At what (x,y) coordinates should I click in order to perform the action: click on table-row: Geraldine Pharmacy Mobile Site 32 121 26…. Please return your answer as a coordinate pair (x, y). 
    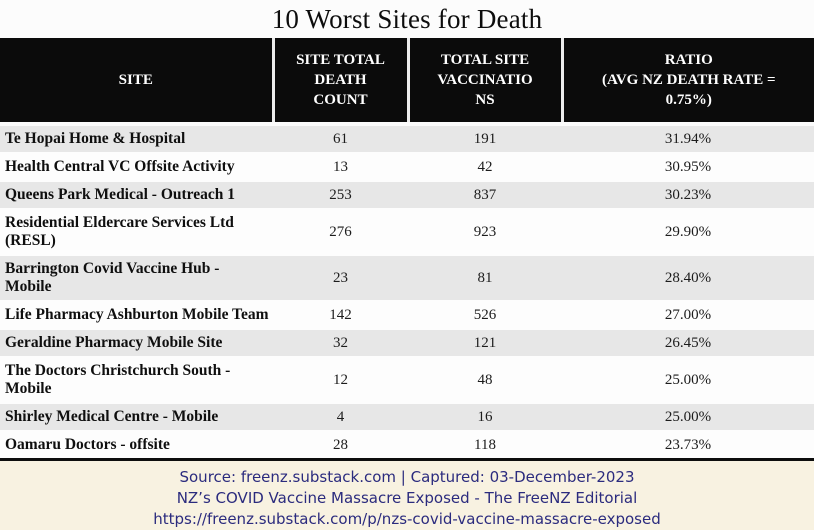
    Looking at the image, I should click on (407, 343).